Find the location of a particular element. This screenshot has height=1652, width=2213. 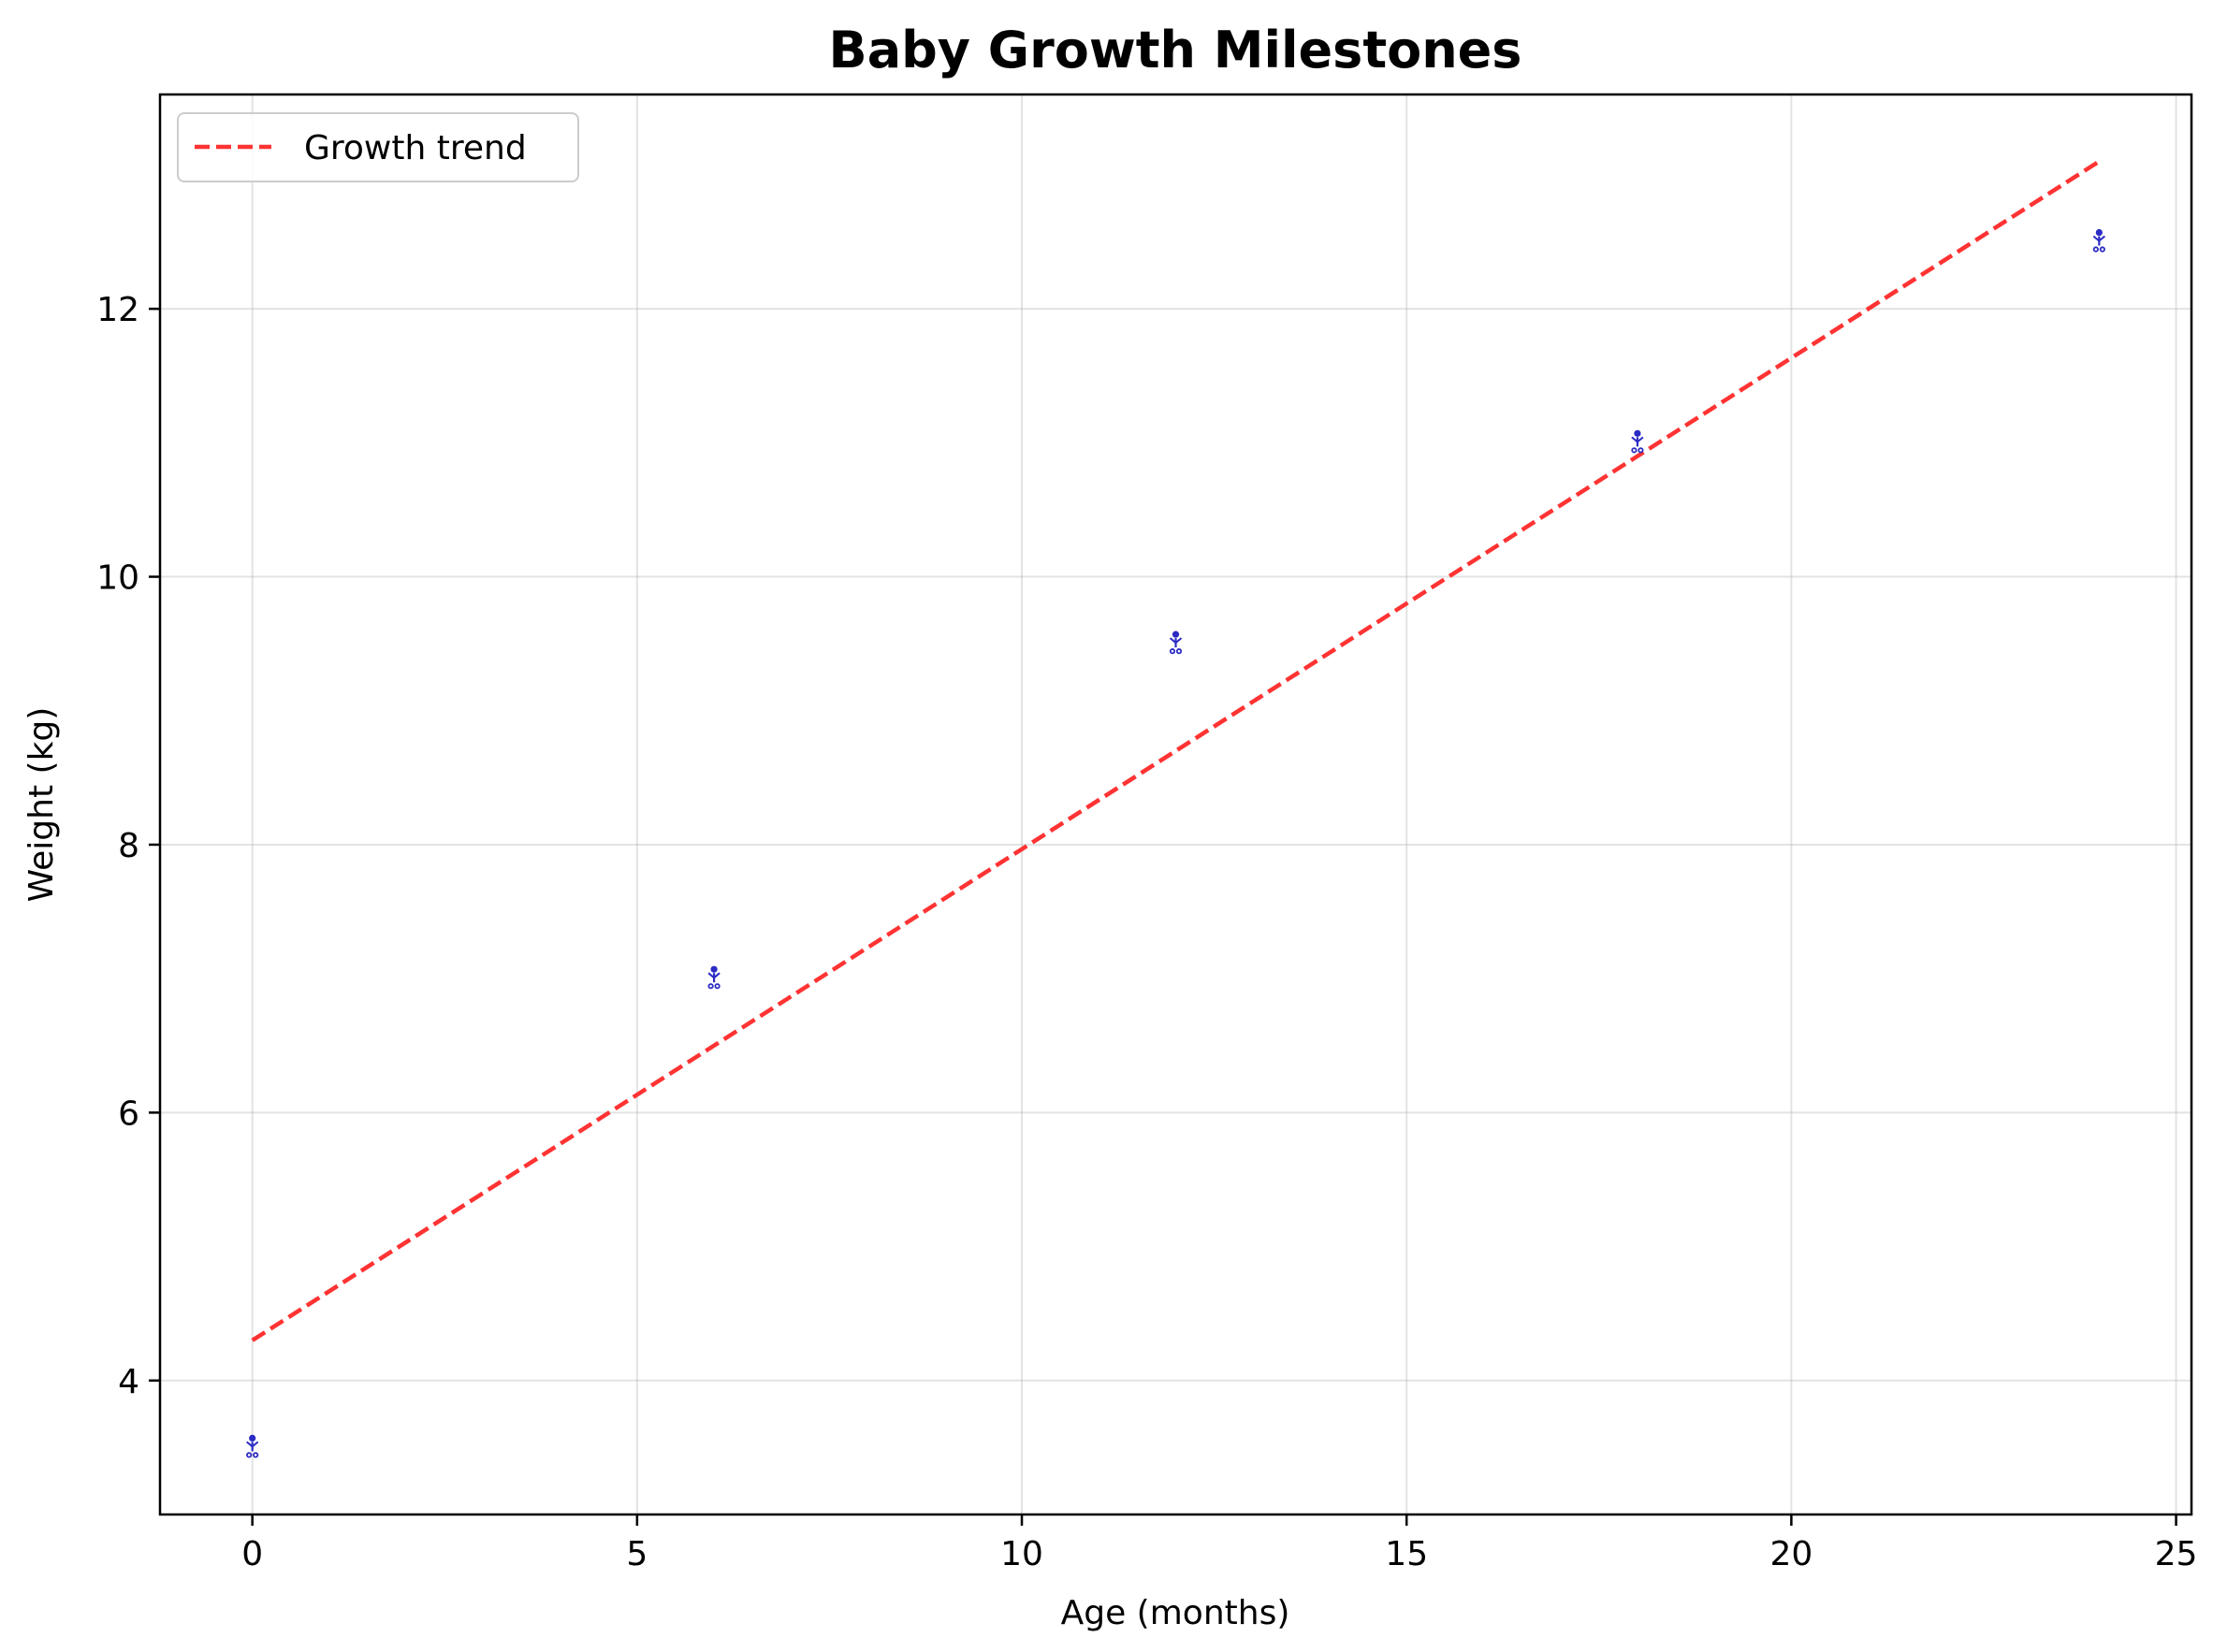

y-tick-label-6: 6 is located at coordinates (128, 1113).